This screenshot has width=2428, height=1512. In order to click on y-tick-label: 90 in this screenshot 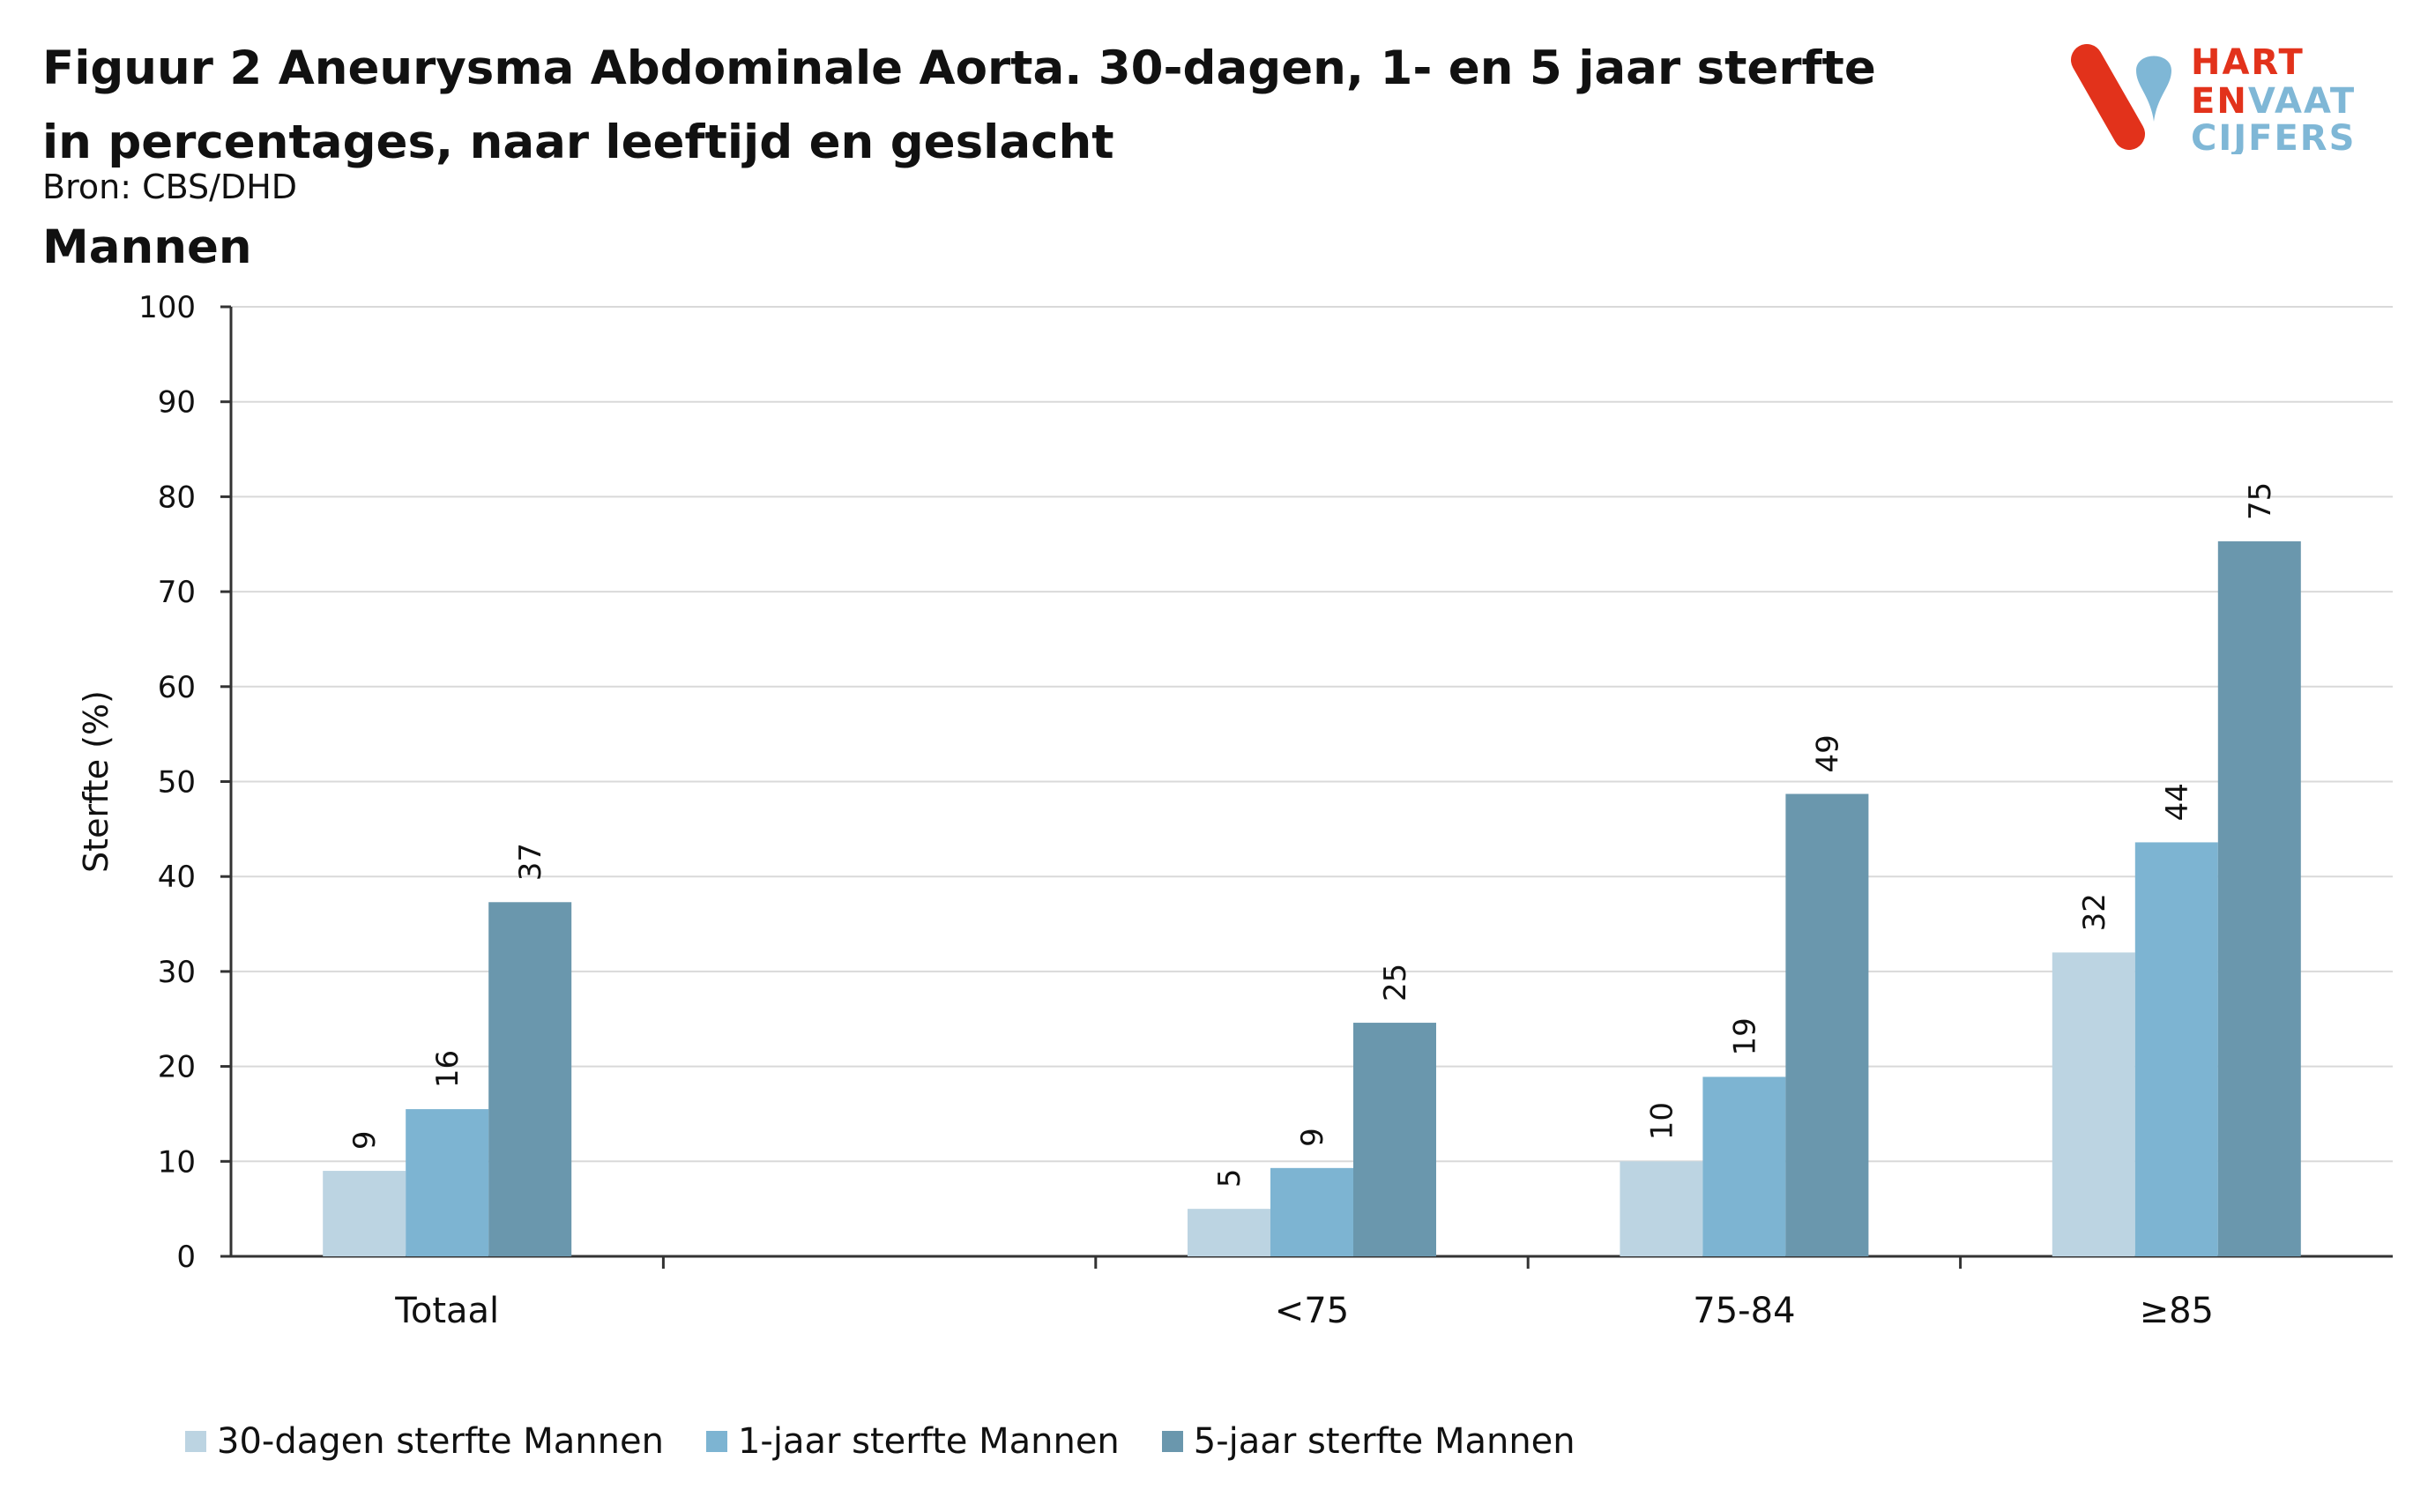, I will do `click(177, 403)`.